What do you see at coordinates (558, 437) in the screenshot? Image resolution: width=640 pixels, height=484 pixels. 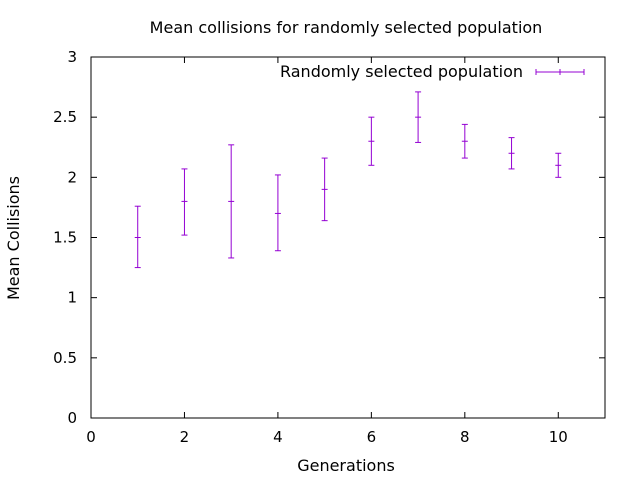 I see `x-tick-label: 10` at bounding box center [558, 437].